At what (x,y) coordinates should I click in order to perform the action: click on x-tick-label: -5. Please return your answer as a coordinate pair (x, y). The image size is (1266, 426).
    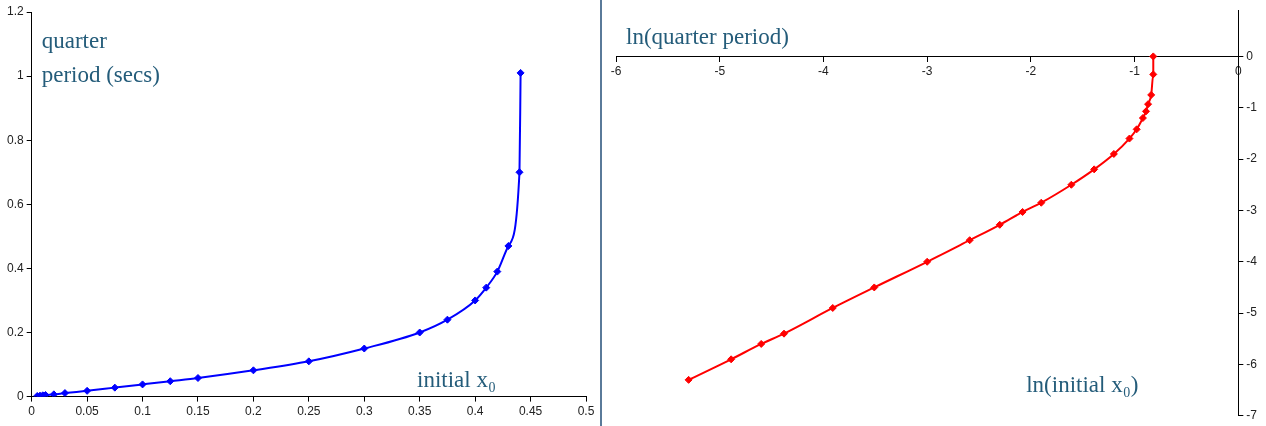
    Looking at the image, I should click on (720, 70).